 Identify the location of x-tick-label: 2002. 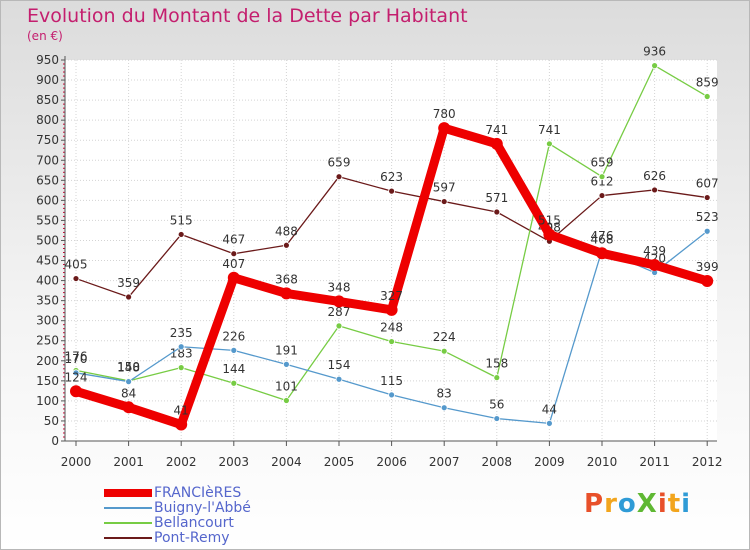
(181, 462).